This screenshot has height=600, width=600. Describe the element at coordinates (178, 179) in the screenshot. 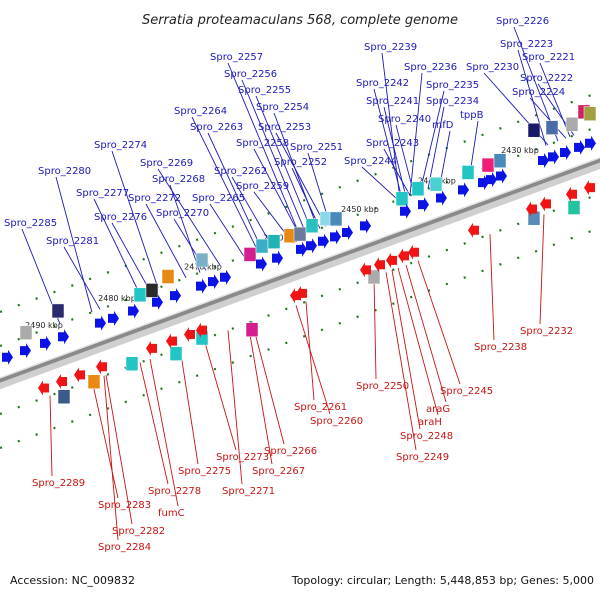

I see `top-gene-label: Spro_2268` at that location.